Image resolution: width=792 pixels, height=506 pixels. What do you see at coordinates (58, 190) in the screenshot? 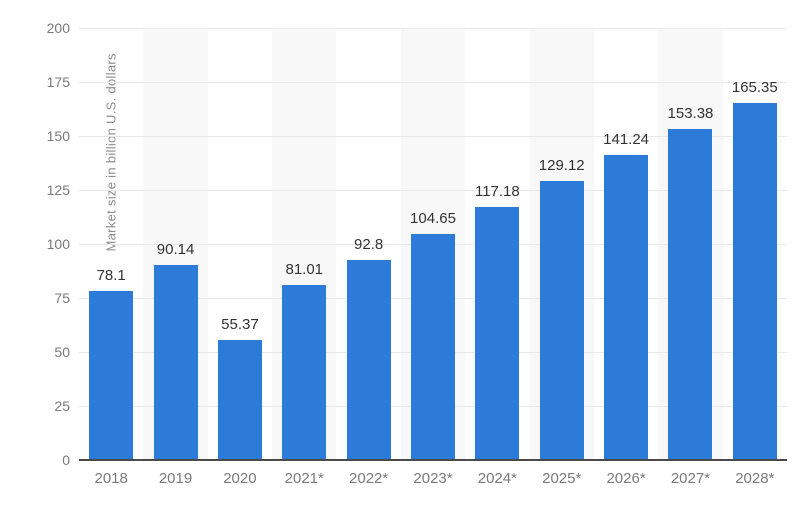
I see `y-tick-label: 125` at bounding box center [58, 190].